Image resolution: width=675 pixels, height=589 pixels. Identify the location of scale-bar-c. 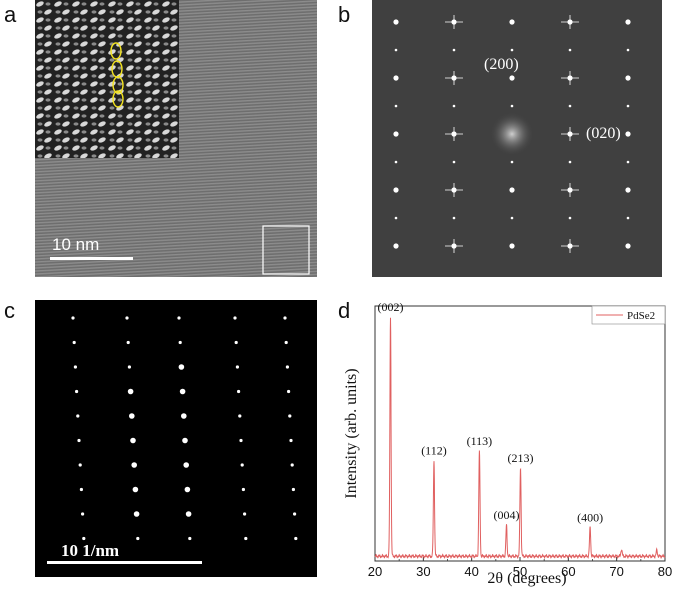
(124, 562).